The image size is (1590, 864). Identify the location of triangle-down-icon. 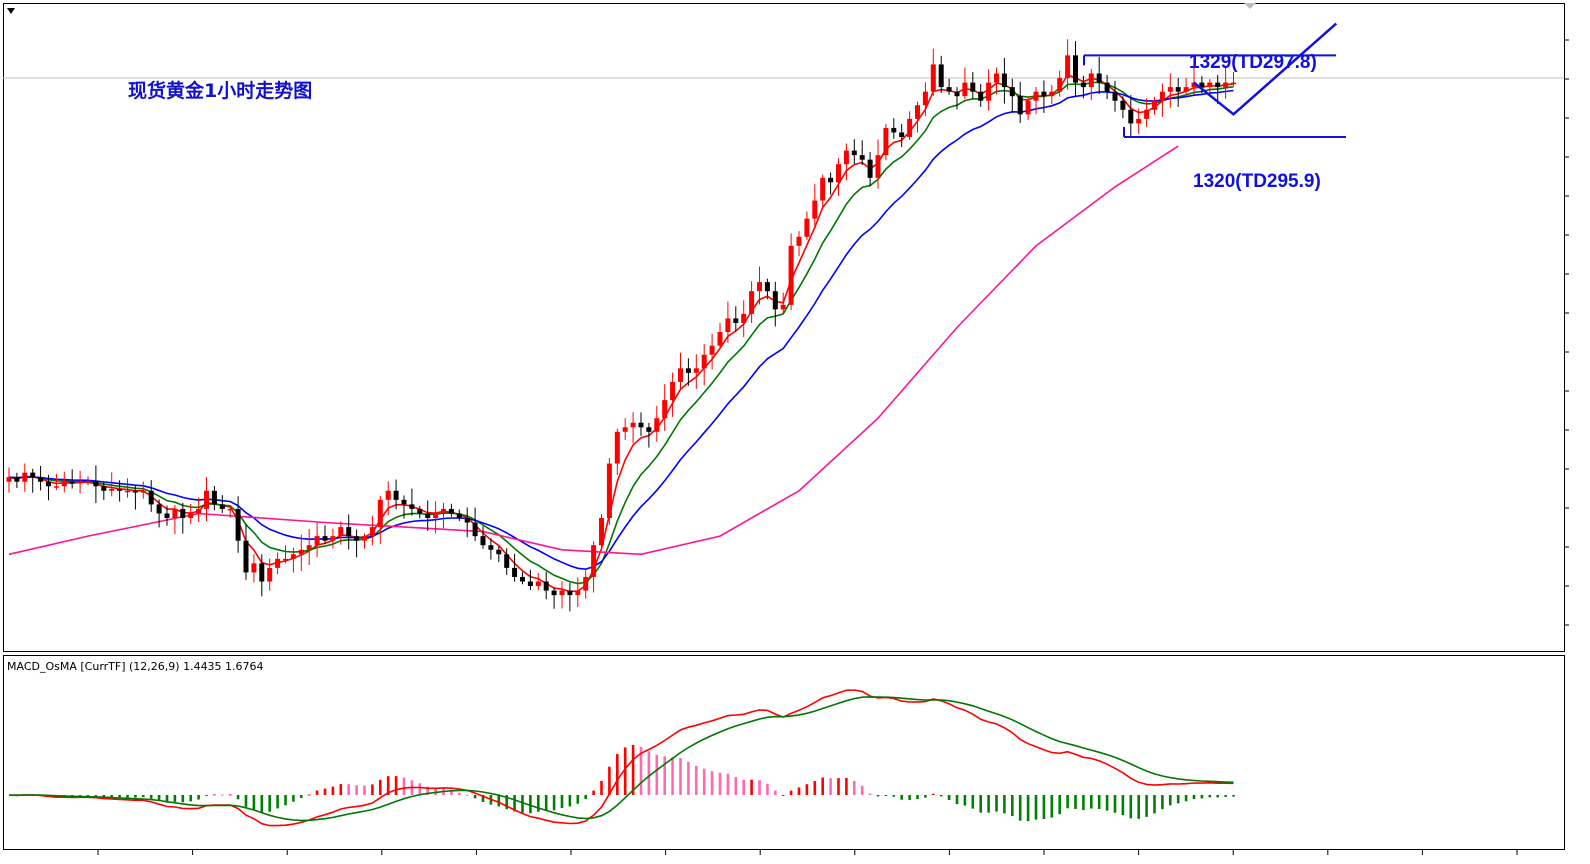
(11, 11).